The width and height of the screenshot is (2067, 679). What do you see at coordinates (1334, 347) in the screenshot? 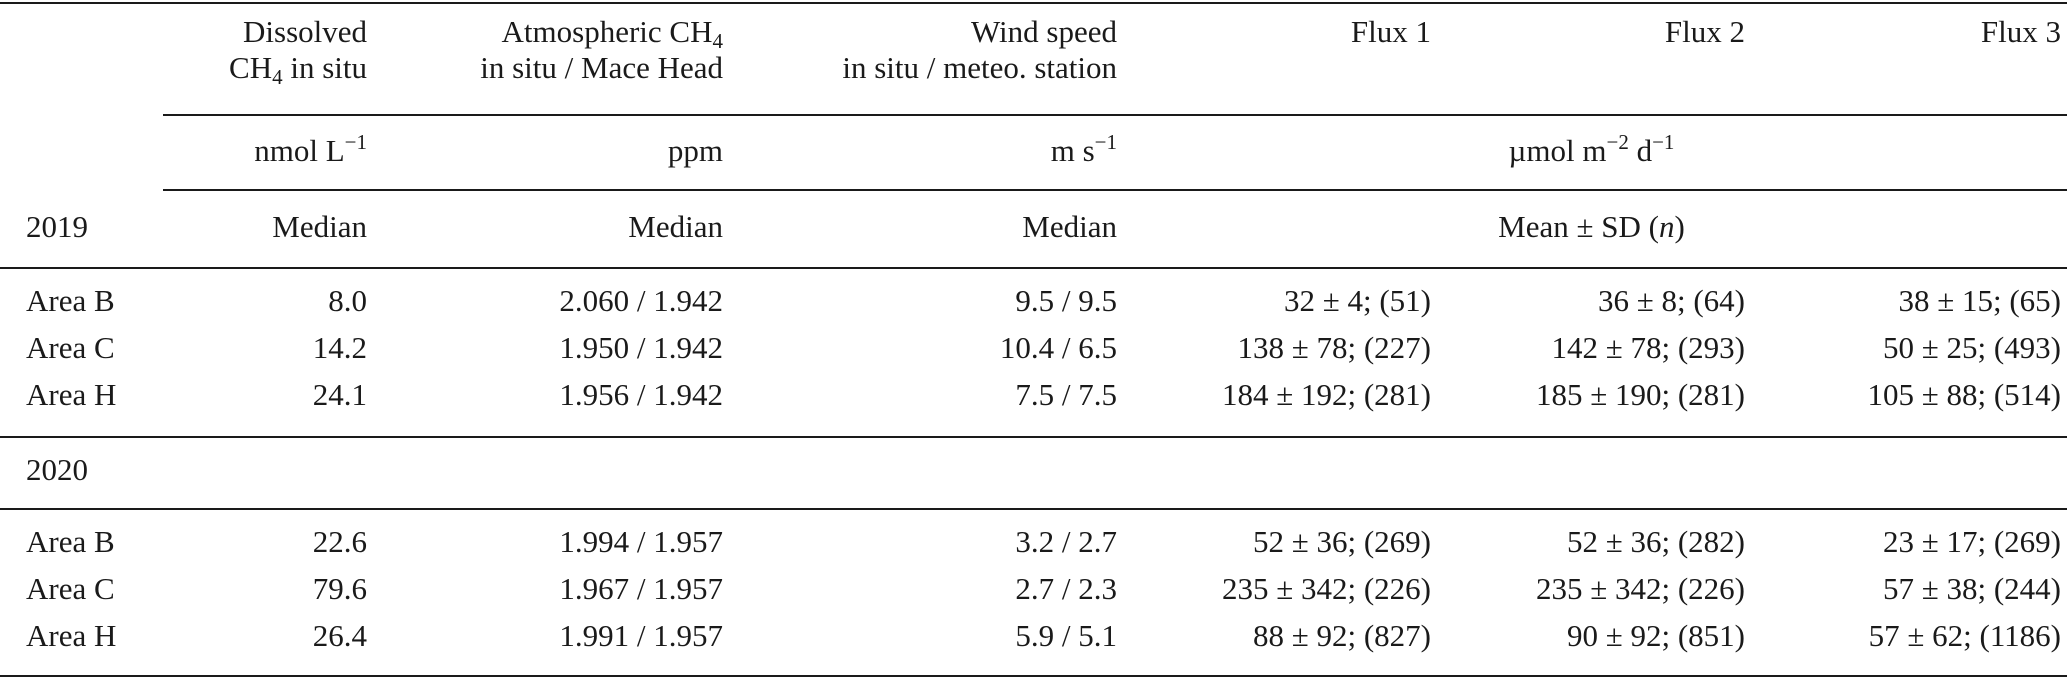
I see `cell-flux1: 138 ± 78; (227)` at bounding box center [1334, 347].